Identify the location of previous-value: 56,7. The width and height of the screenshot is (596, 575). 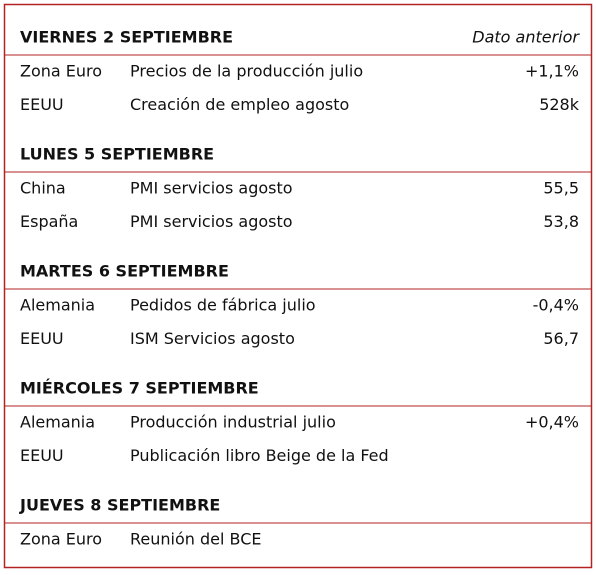
(561, 338).